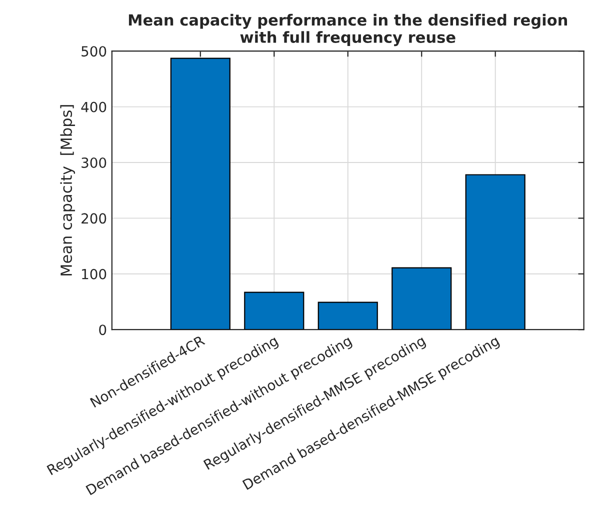 This screenshot has width=605, height=511. What do you see at coordinates (102, 330) in the screenshot?
I see `y-tick-label: 0` at bounding box center [102, 330].